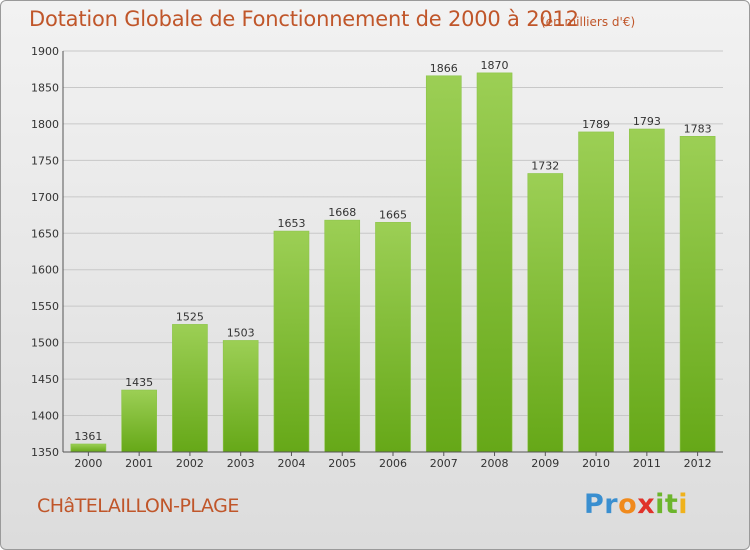 This screenshot has width=750, height=550. What do you see at coordinates (647, 121) in the screenshot?
I see `data-label: 1793` at bounding box center [647, 121].